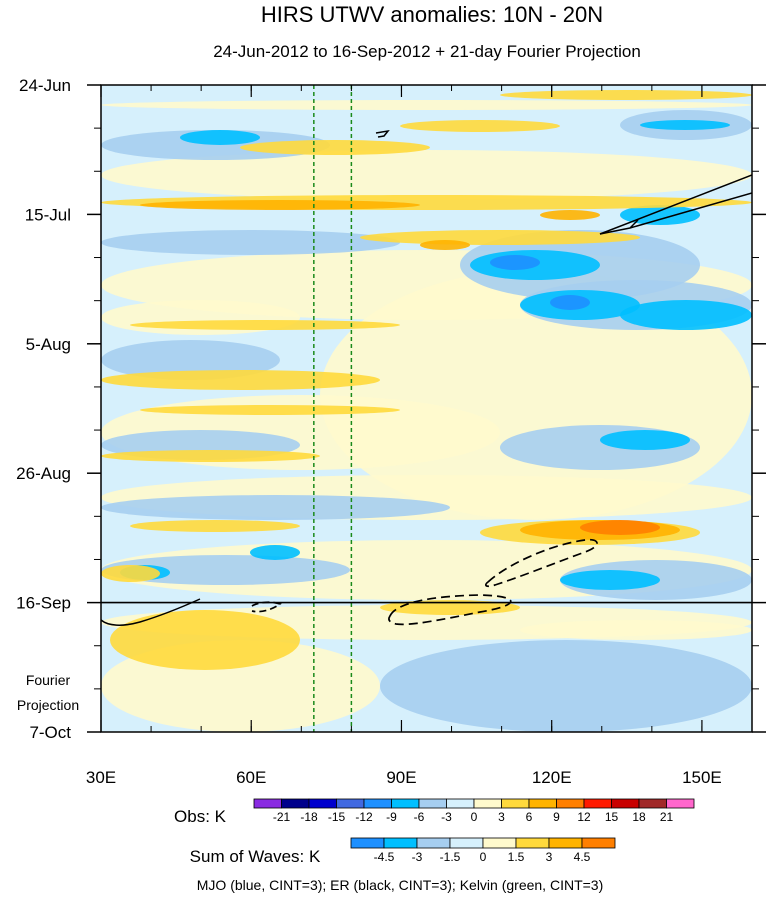 The width and height of the screenshot is (770, 899). What do you see at coordinates (432, 14) in the screenshot?
I see `chart-title: HIRS UTWV anomalies: 10N - 20N` at bounding box center [432, 14].